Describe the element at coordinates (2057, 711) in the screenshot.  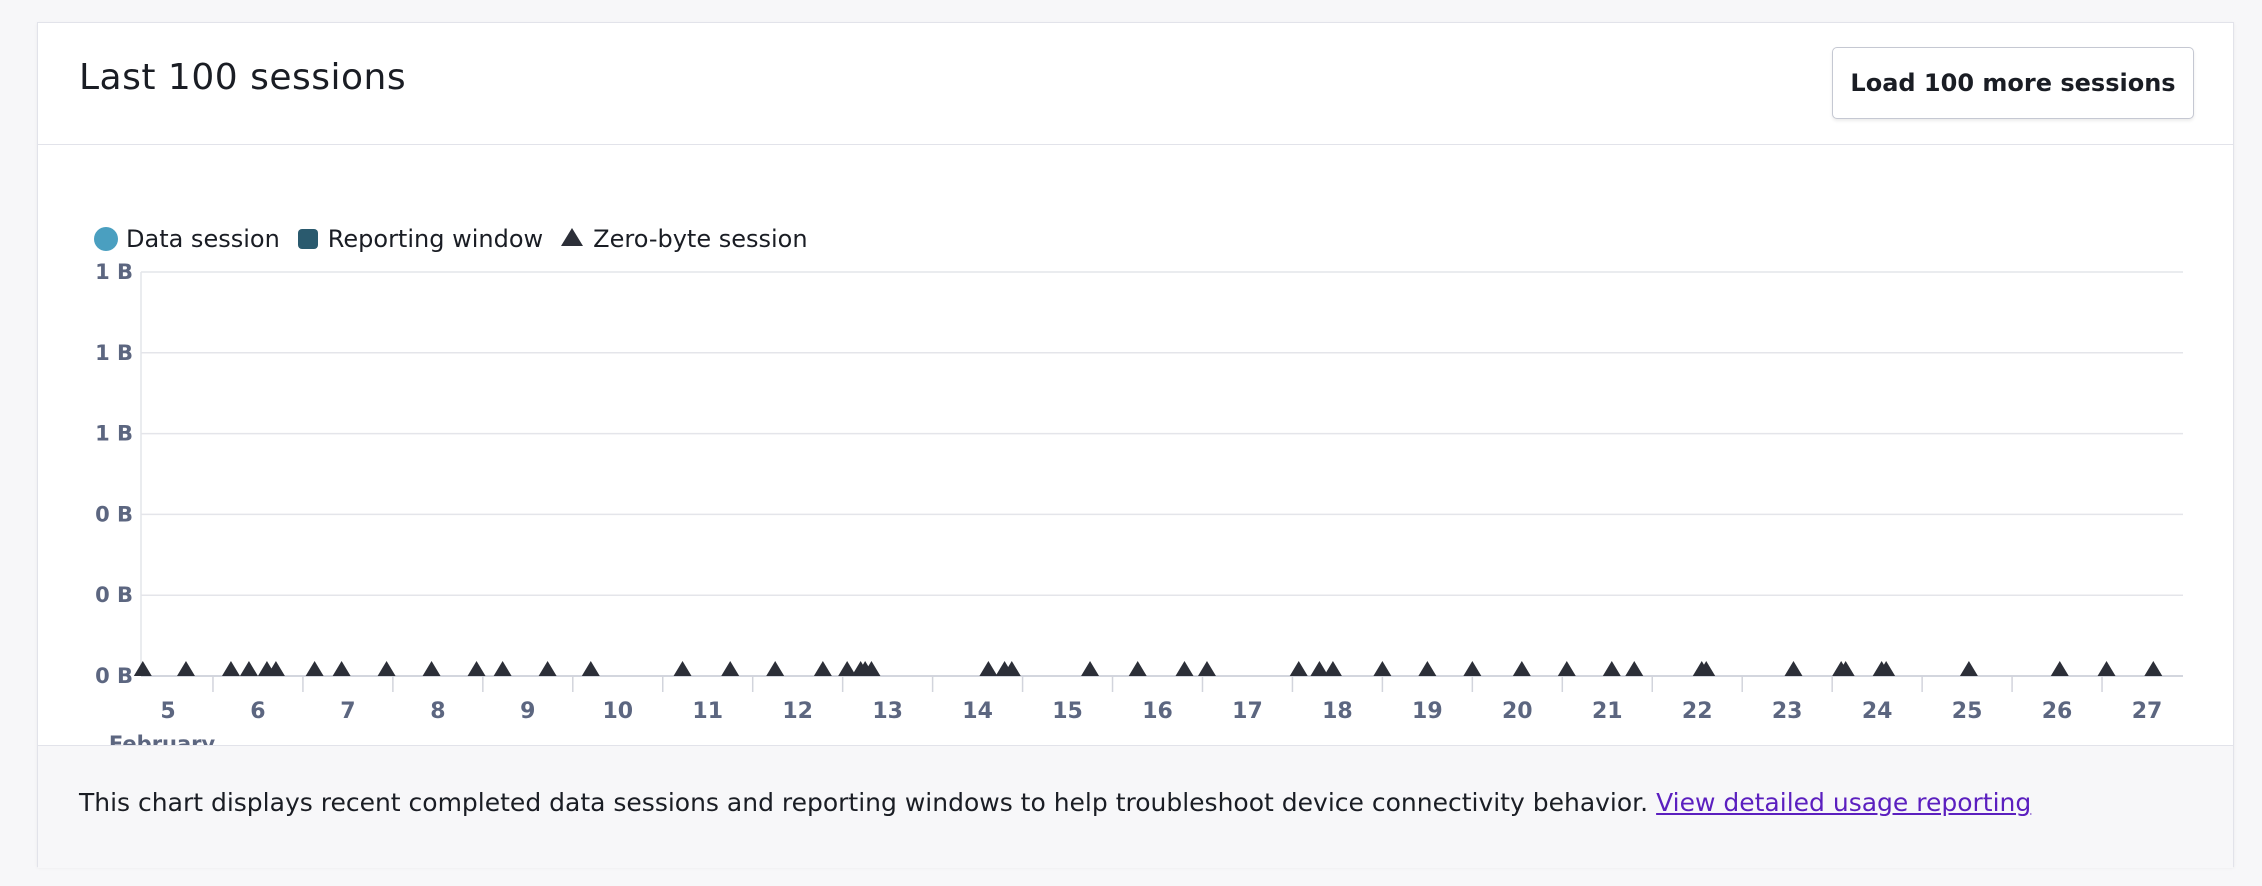
I see `x-tick-label: 26` at that location.